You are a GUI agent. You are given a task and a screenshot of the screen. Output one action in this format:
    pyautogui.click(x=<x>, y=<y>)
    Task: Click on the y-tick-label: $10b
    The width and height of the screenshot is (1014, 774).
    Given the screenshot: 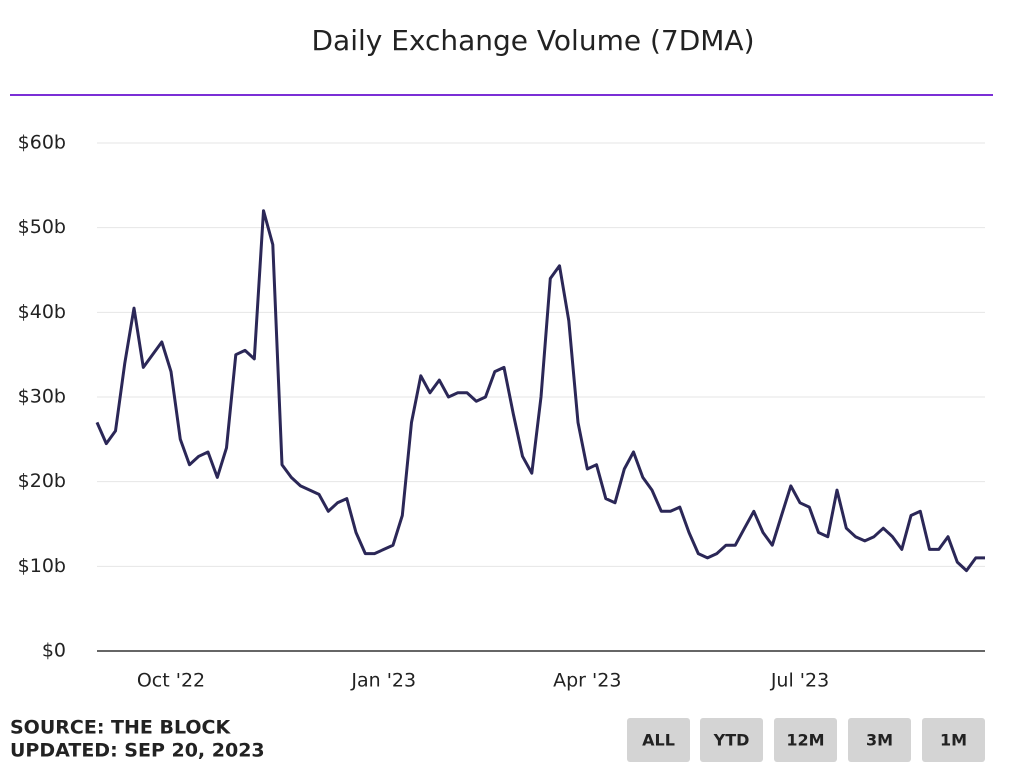 What is the action you would take?
    pyautogui.click(x=42, y=566)
    